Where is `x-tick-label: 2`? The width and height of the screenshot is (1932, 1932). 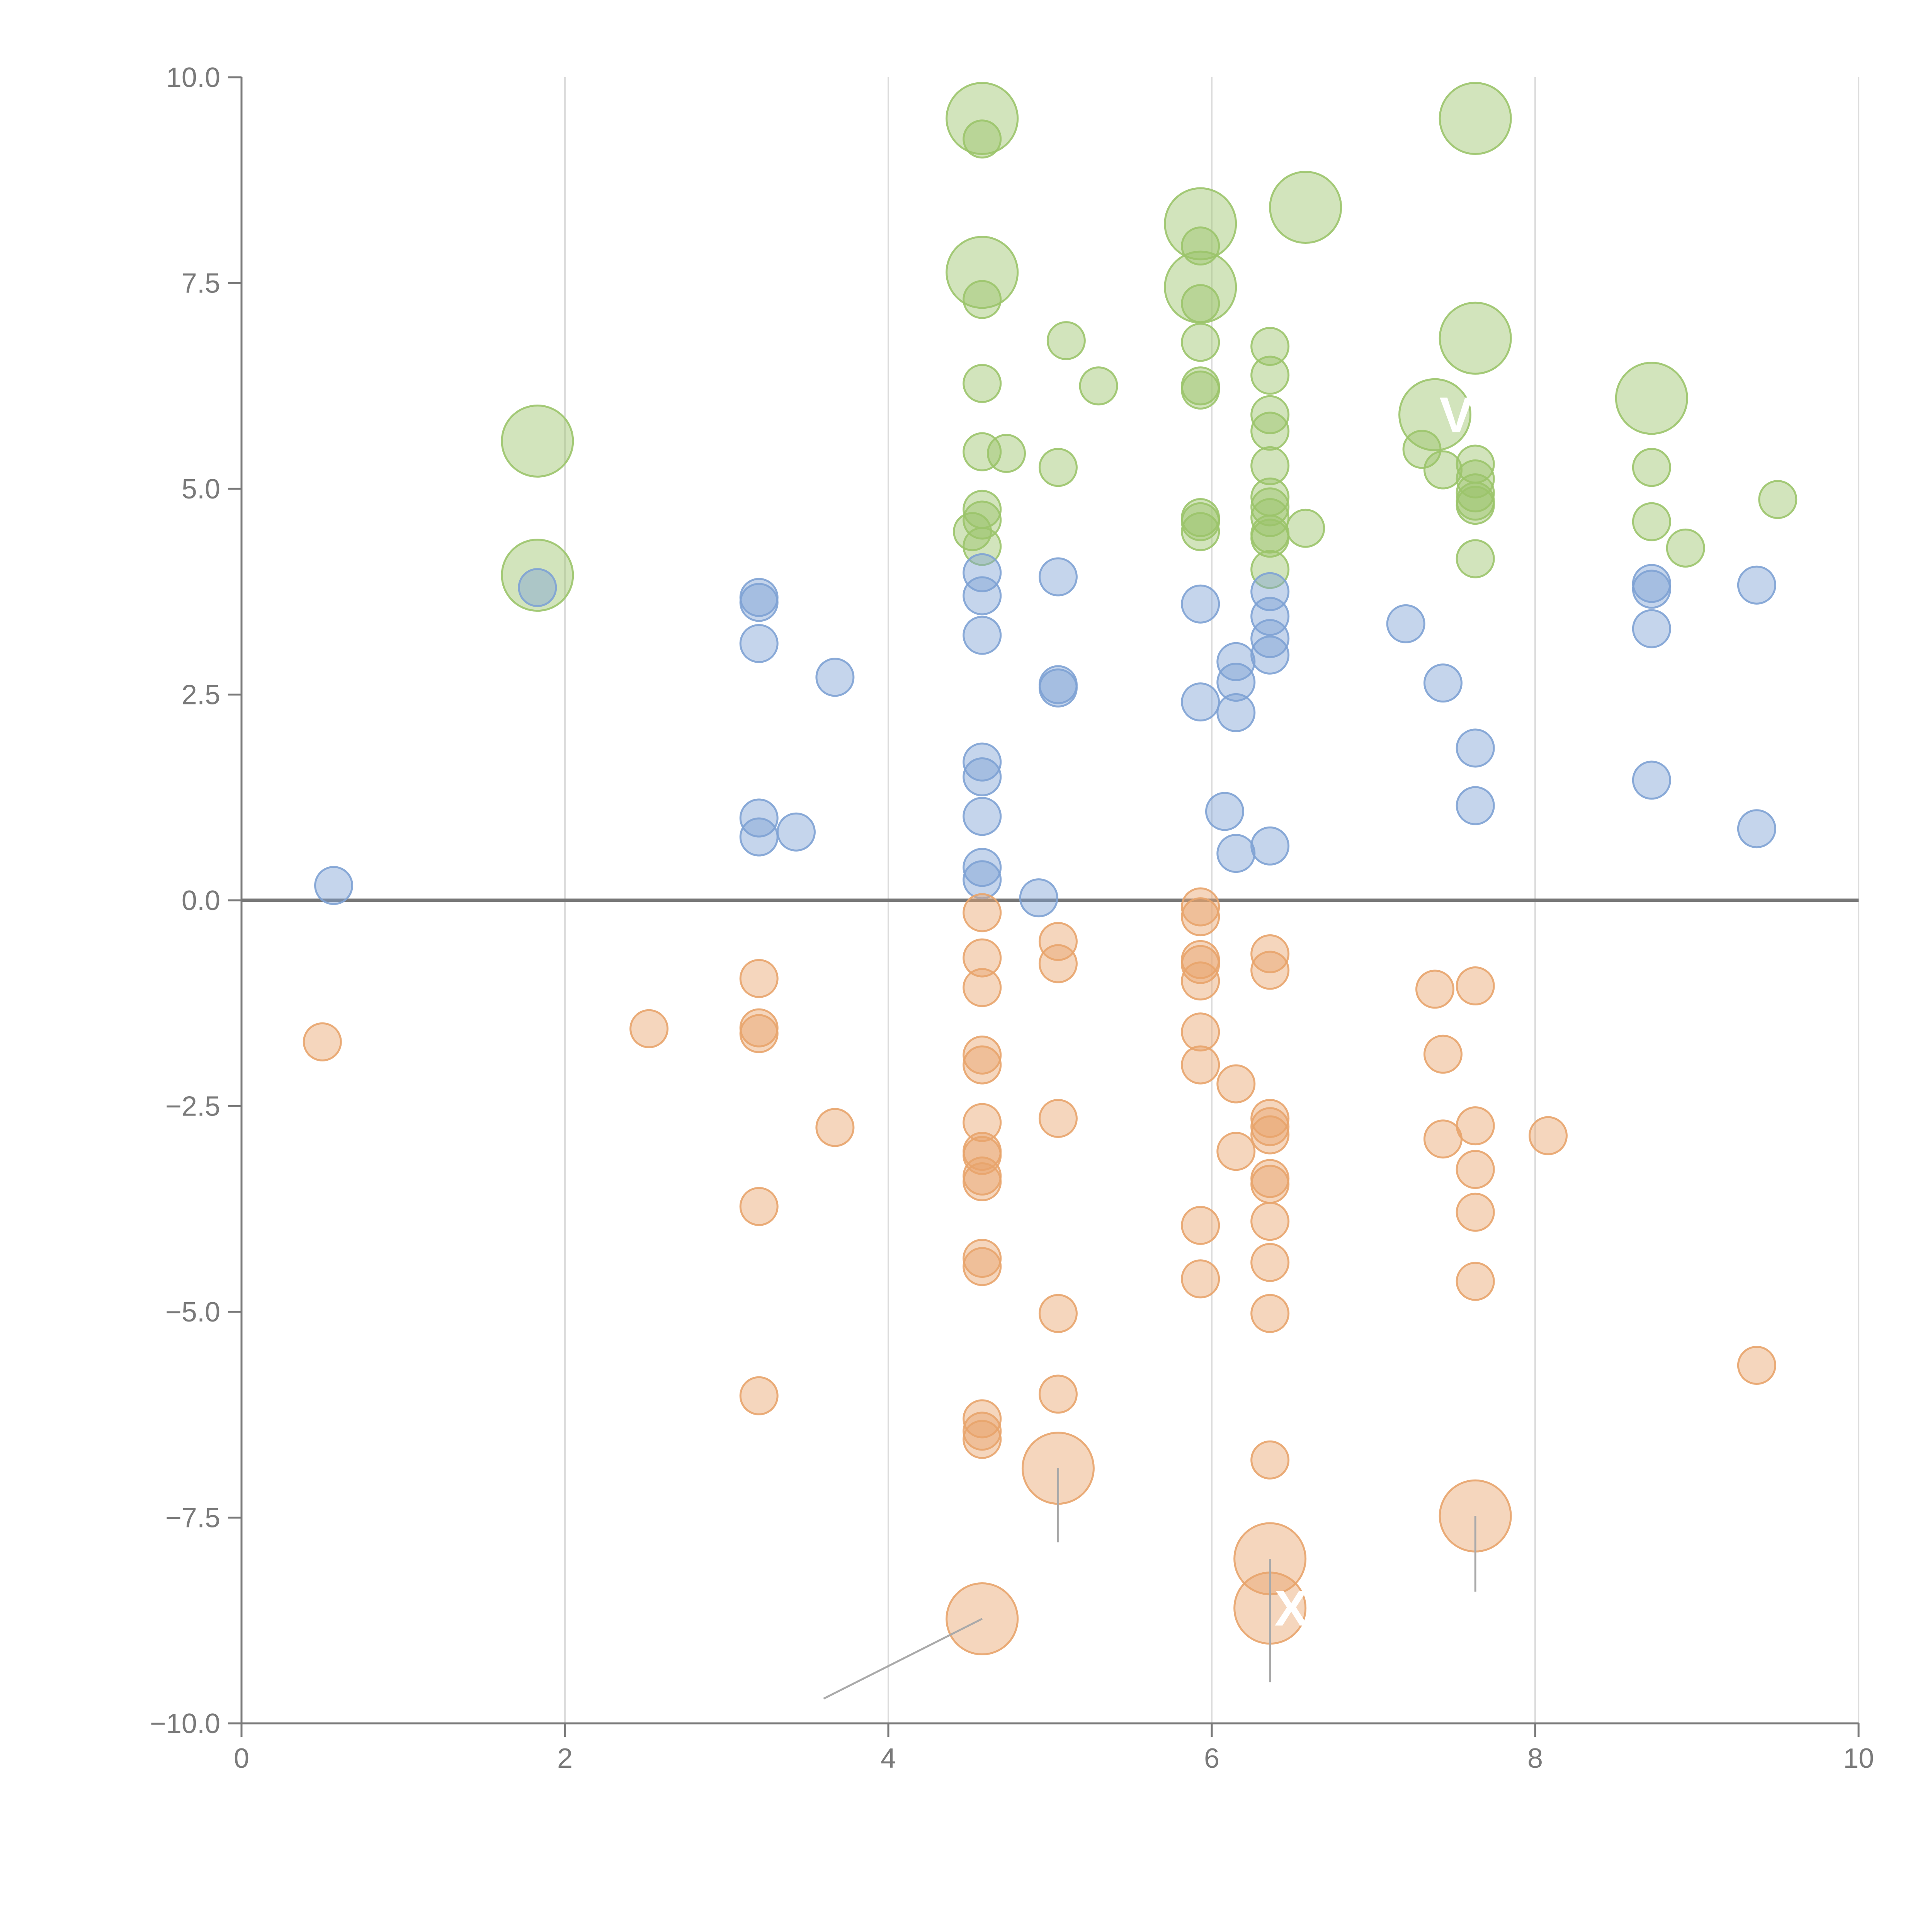
x-tick-label: 2 is located at coordinates (565, 1758).